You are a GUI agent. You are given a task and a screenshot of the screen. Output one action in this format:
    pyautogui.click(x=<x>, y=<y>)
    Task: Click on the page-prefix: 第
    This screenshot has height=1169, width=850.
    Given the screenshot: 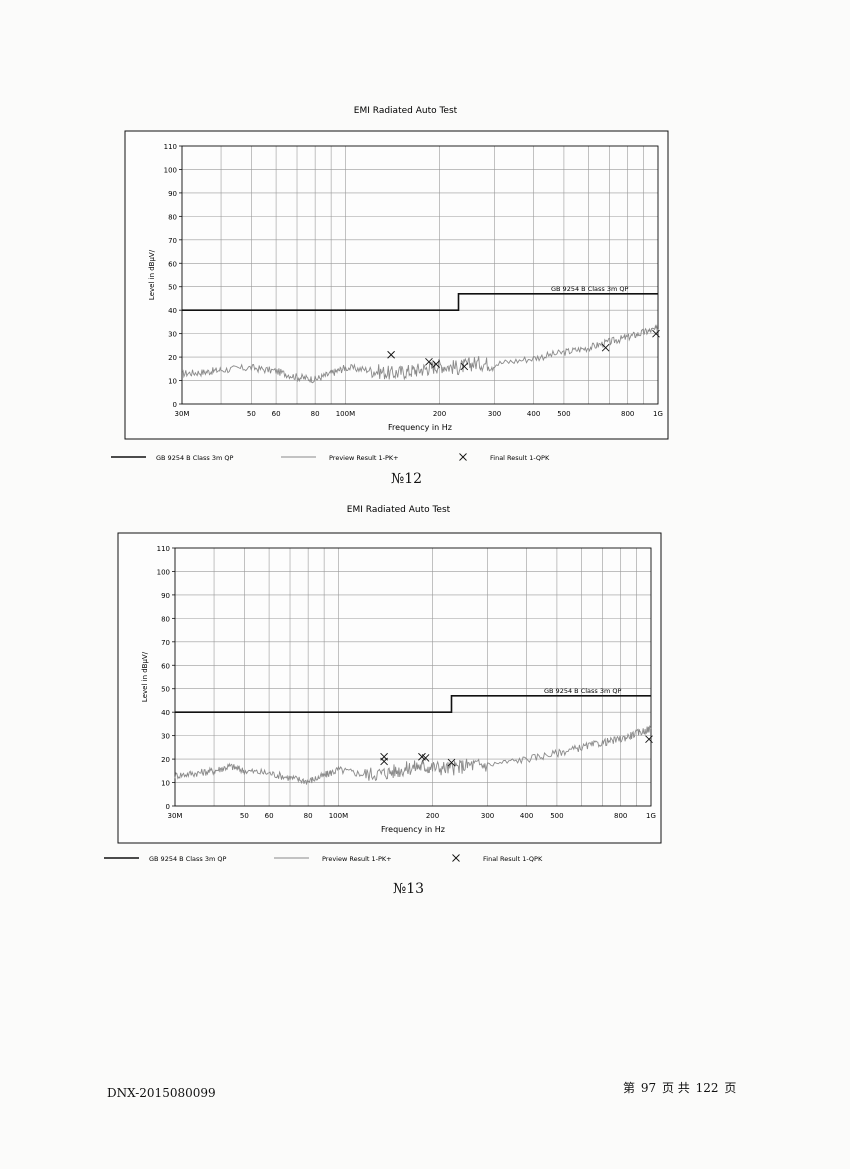 What is the action you would take?
    pyautogui.click(x=629, y=1088)
    